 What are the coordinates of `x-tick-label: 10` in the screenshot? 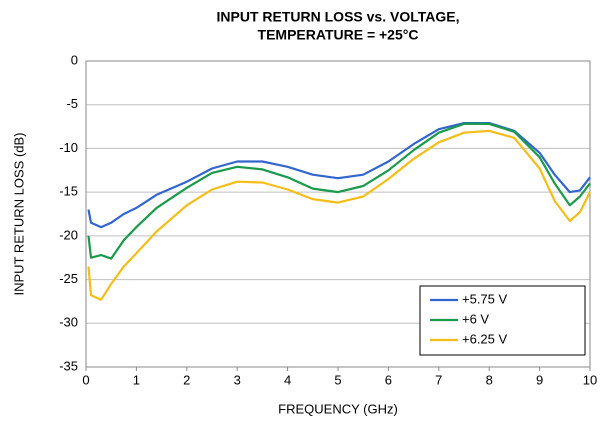 It's located at (590, 379).